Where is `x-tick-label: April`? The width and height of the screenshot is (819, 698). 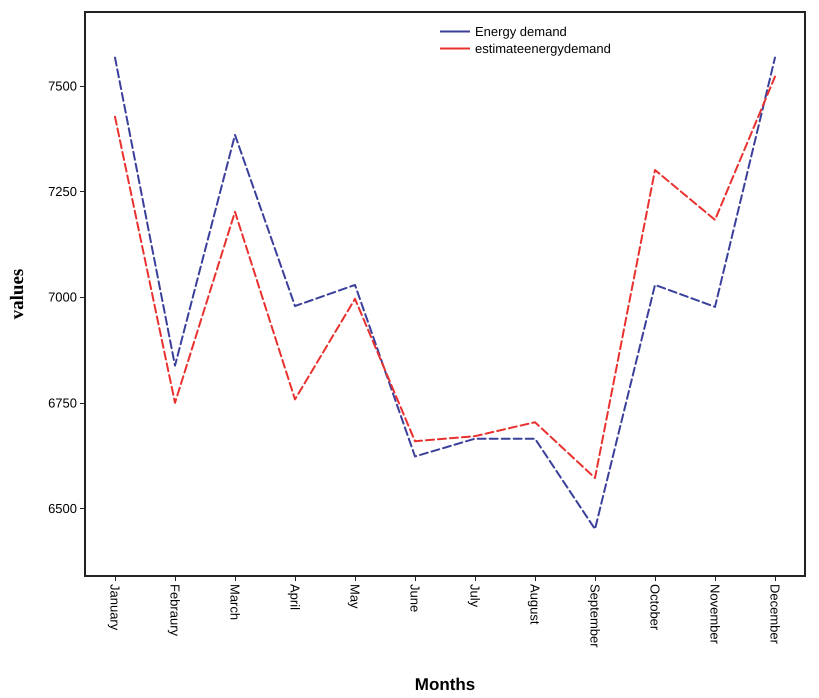
x-tick-label: April is located at coordinates (295, 597).